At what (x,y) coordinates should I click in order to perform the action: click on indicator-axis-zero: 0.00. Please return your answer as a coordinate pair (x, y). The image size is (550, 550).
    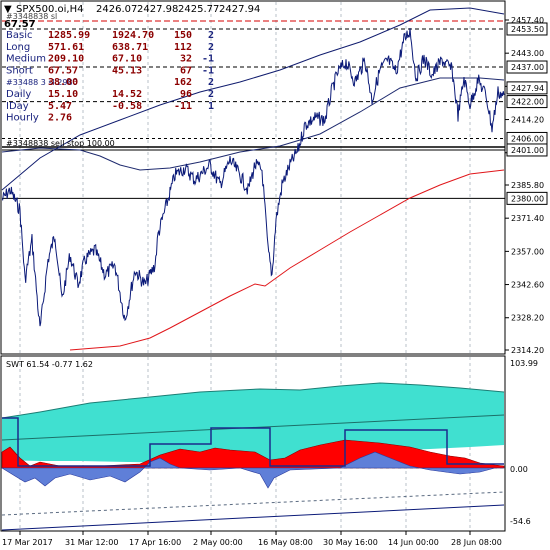
    Looking at the image, I should click on (519, 469).